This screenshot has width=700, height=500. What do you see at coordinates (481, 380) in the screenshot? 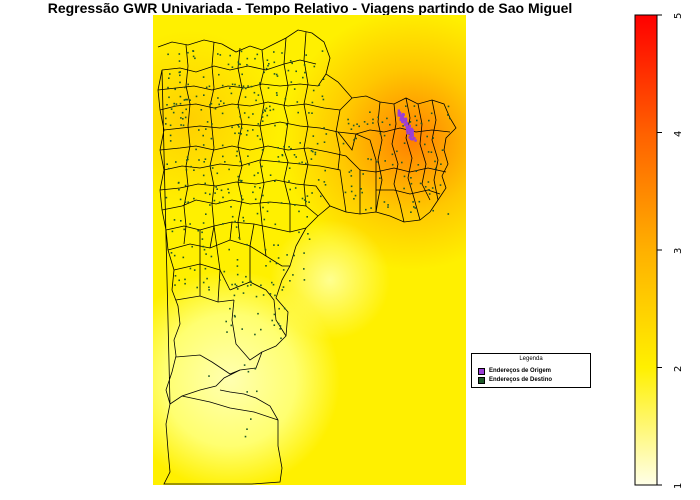
I see `destination-swatch-icon` at bounding box center [481, 380].